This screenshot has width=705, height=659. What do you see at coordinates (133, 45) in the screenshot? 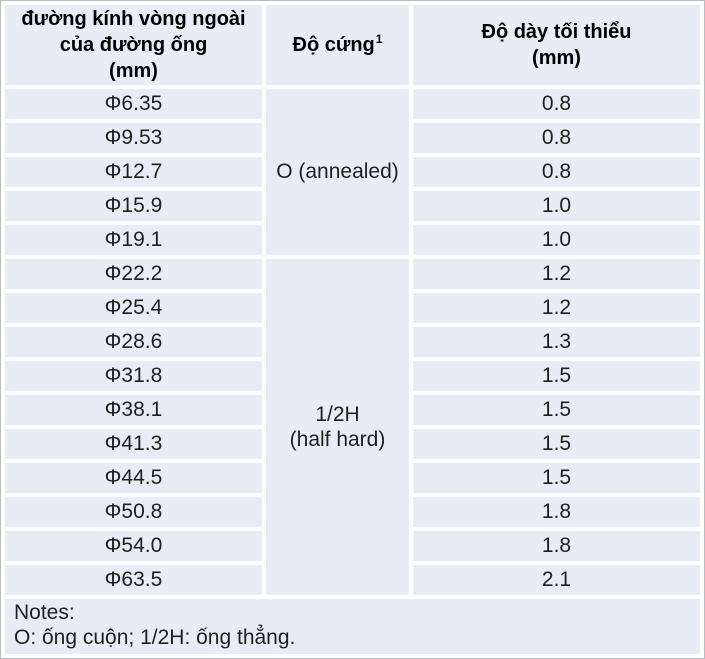
I see `header-outer-diameter: đường kính vòng ngoài của đường ống (mm)` at bounding box center [133, 45].